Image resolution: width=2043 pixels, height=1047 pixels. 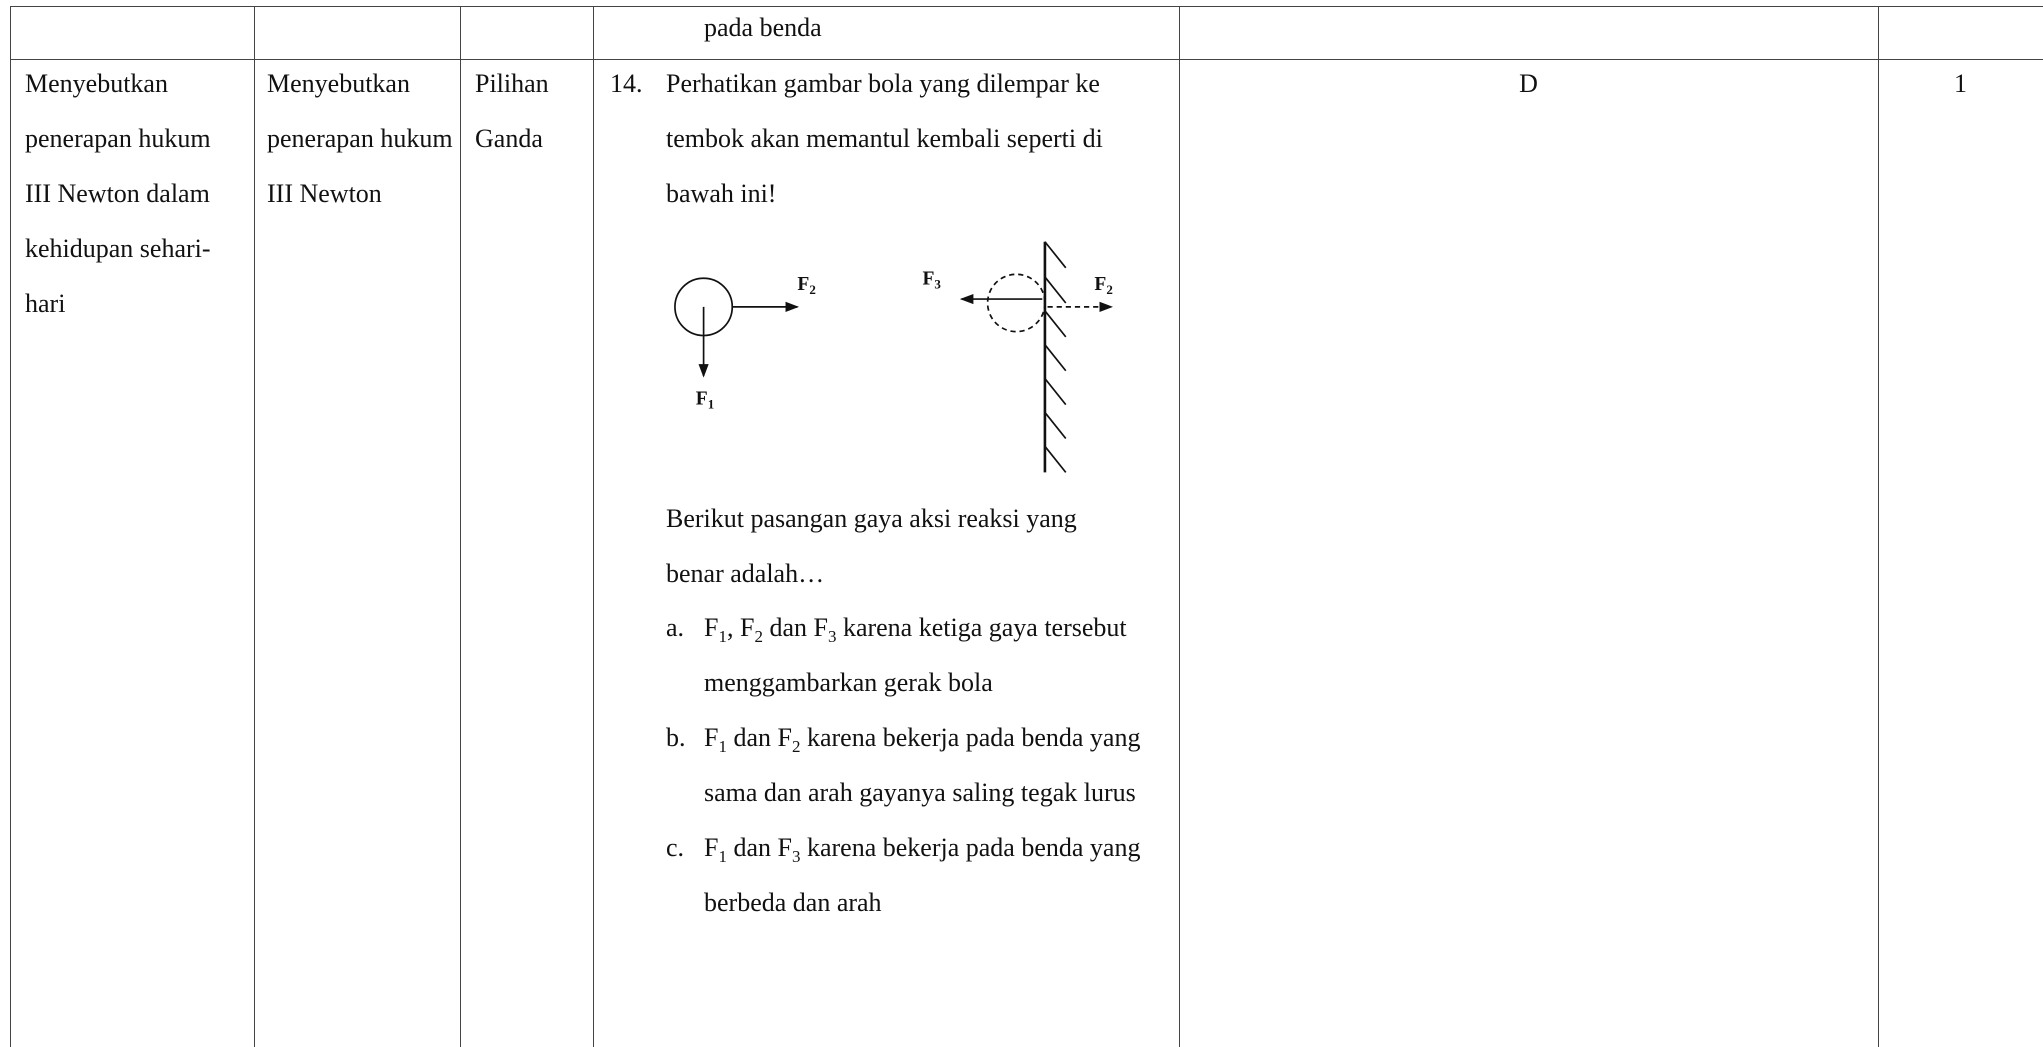 What do you see at coordinates (676, 737) in the screenshot?
I see `option-marker: b.` at bounding box center [676, 737].